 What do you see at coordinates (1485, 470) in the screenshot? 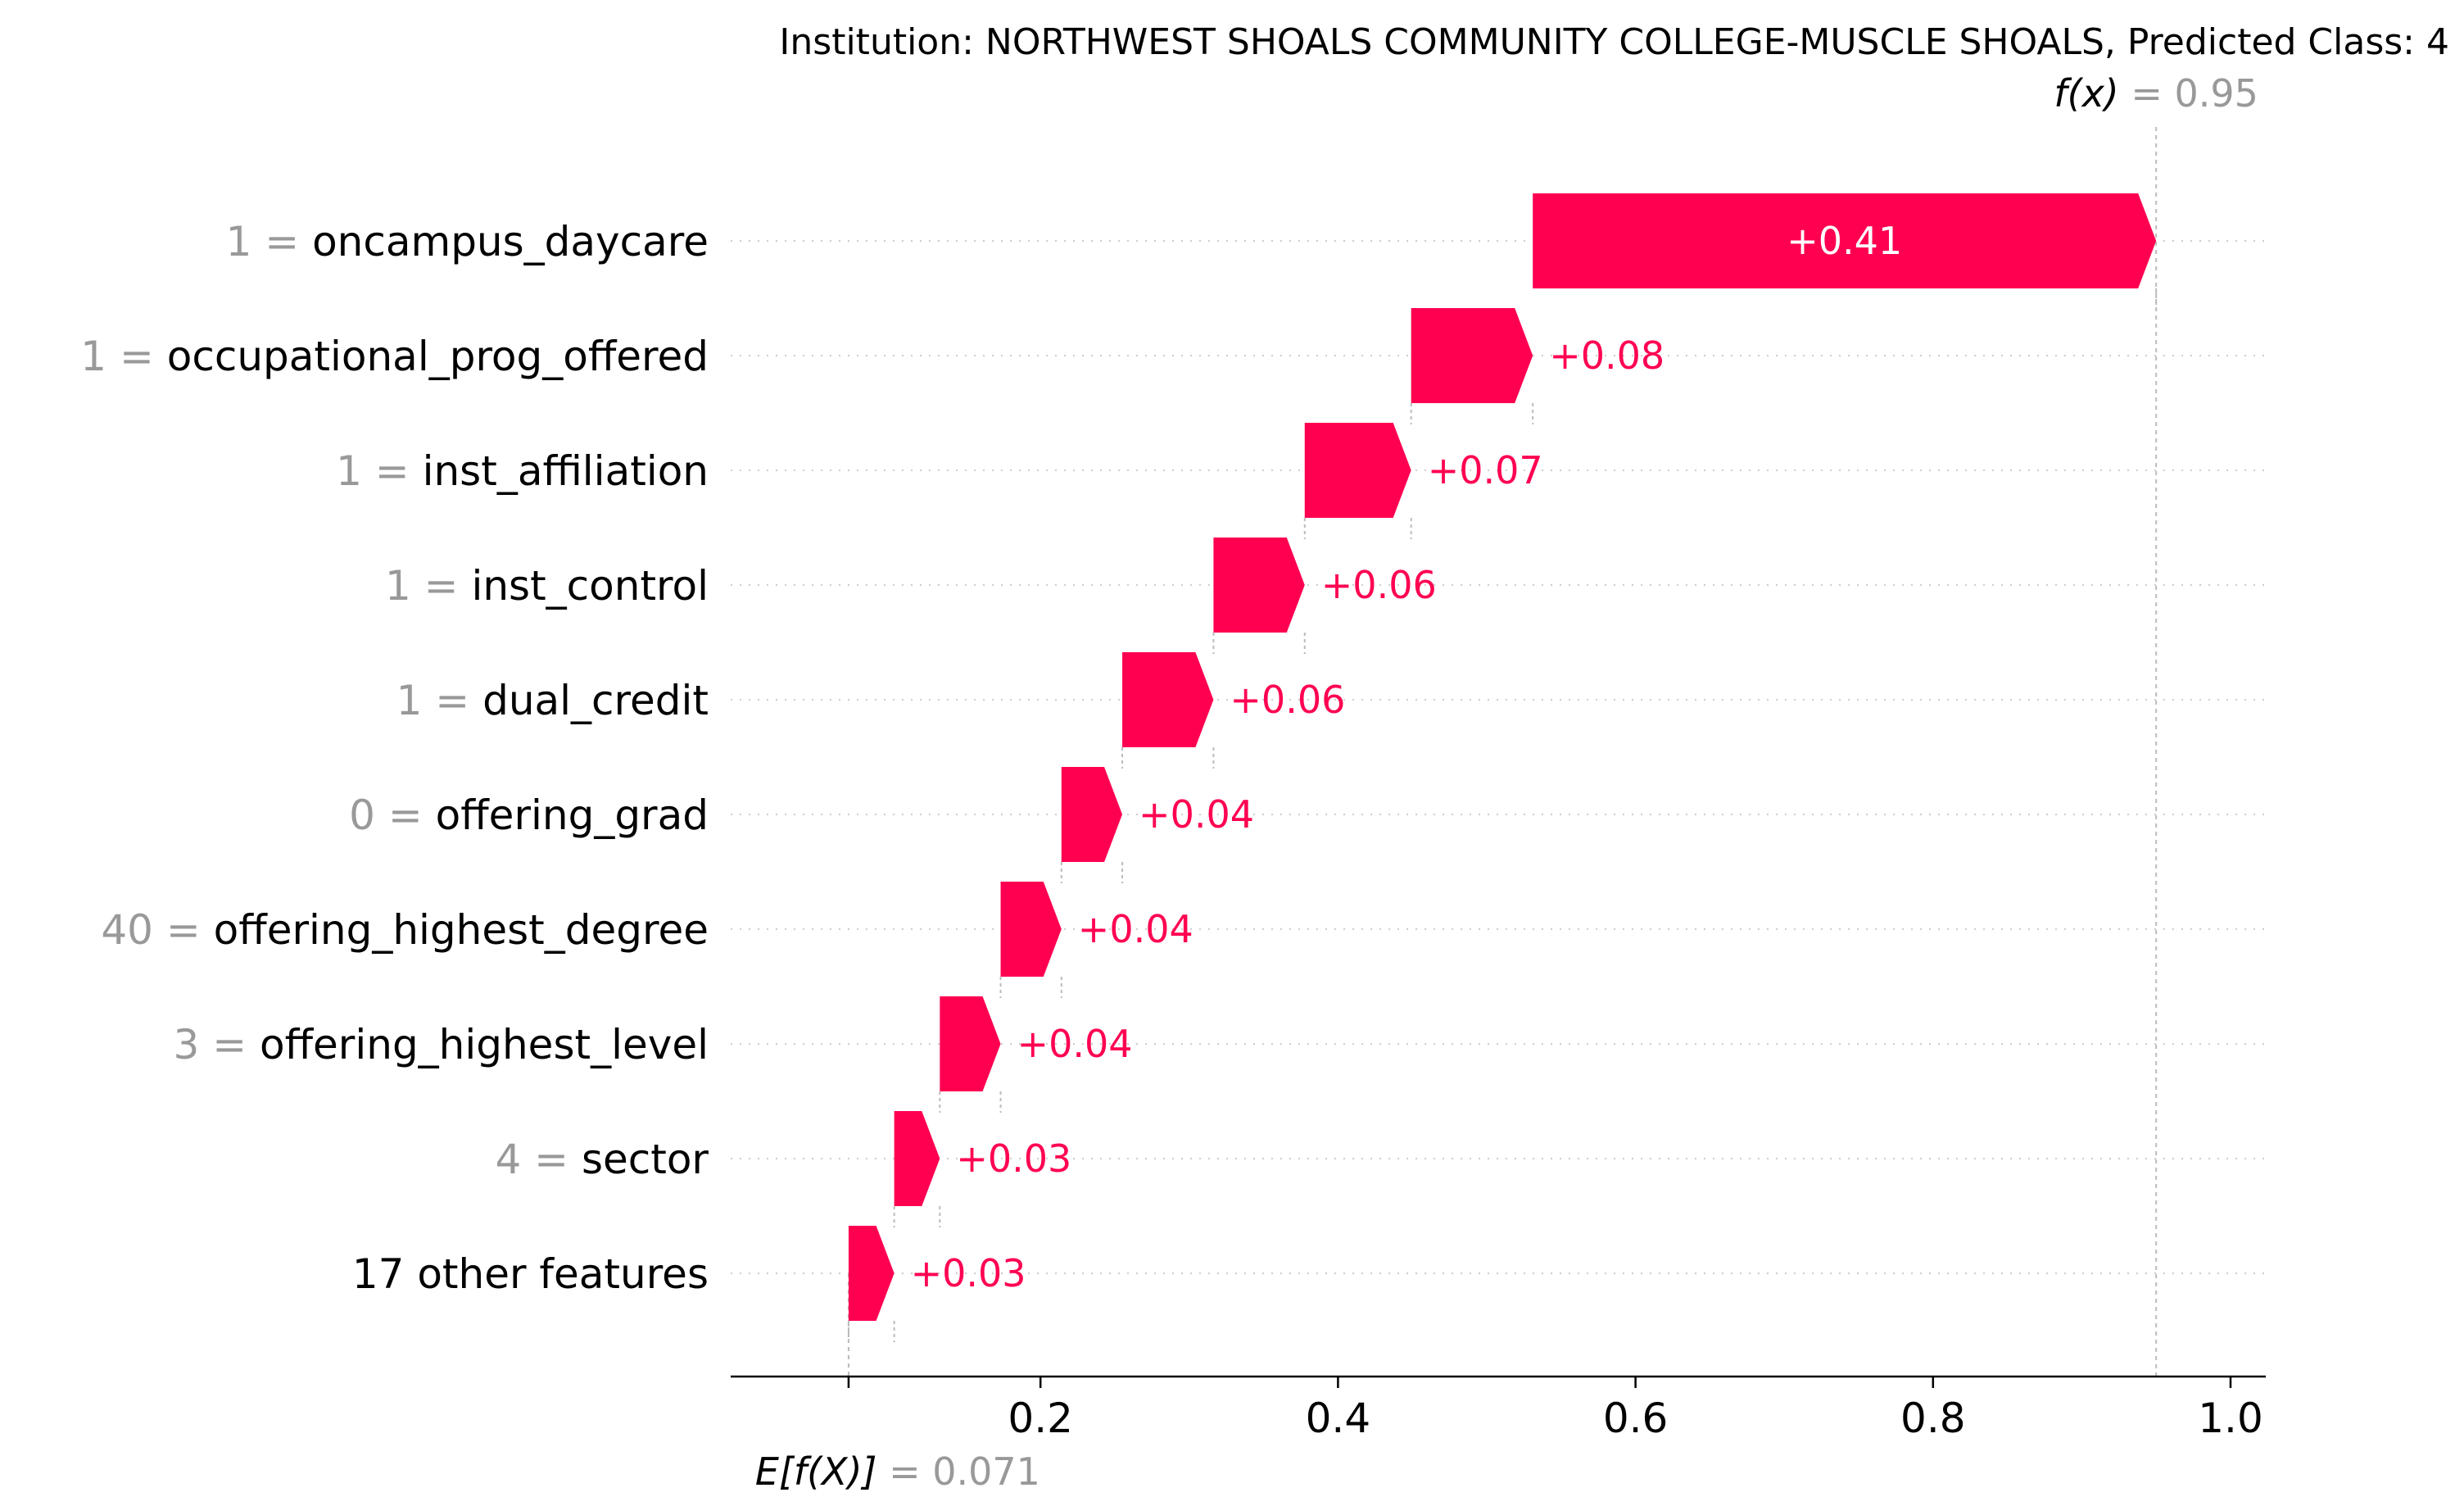
I see `contribution-label: +0.07` at bounding box center [1485, 470].